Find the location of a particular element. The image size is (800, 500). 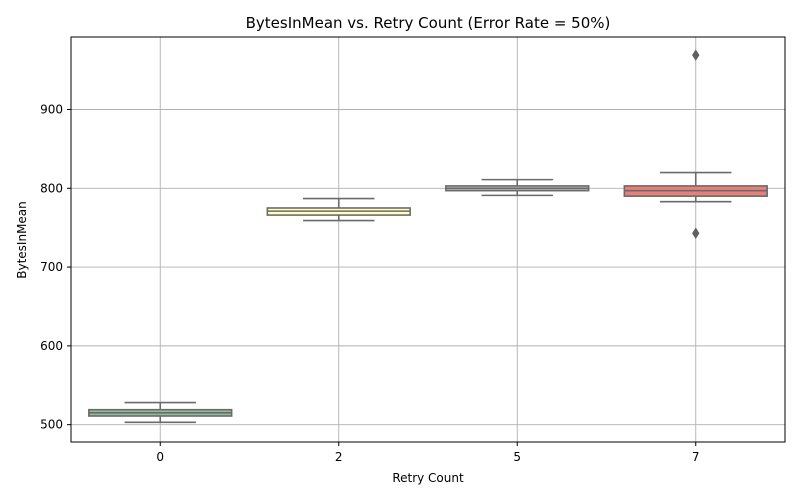

y-tick-label: 500 is located at coordinates (51, 425).